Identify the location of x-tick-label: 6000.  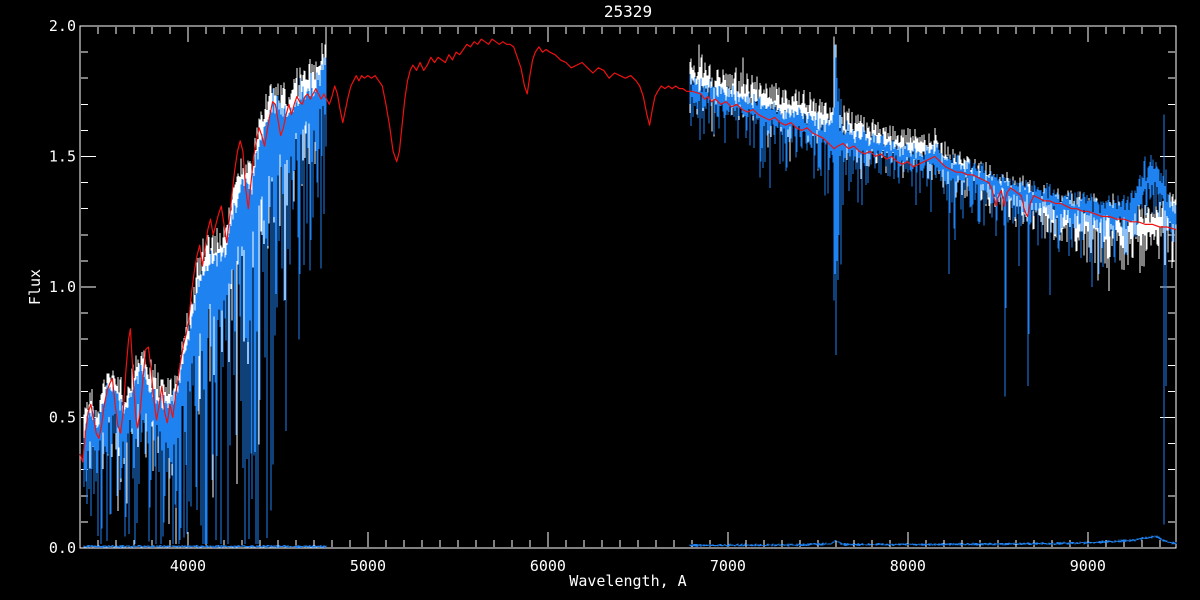
(548, 566).